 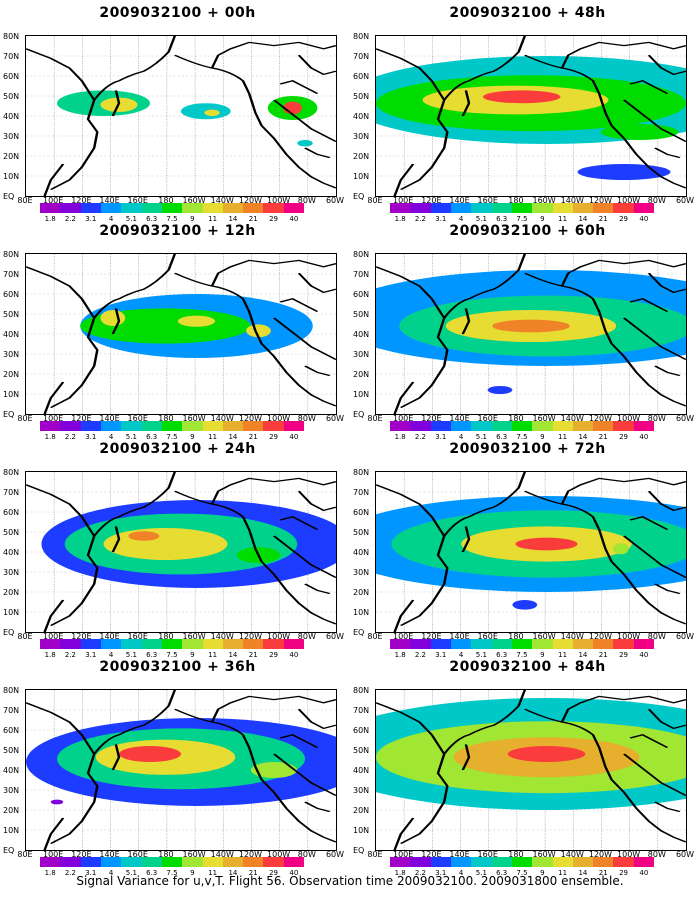 What do you see at coordinates (420, 219) in the screenshot?
I see `colorbar-label: 2.2` at bounding box center [420, 219].